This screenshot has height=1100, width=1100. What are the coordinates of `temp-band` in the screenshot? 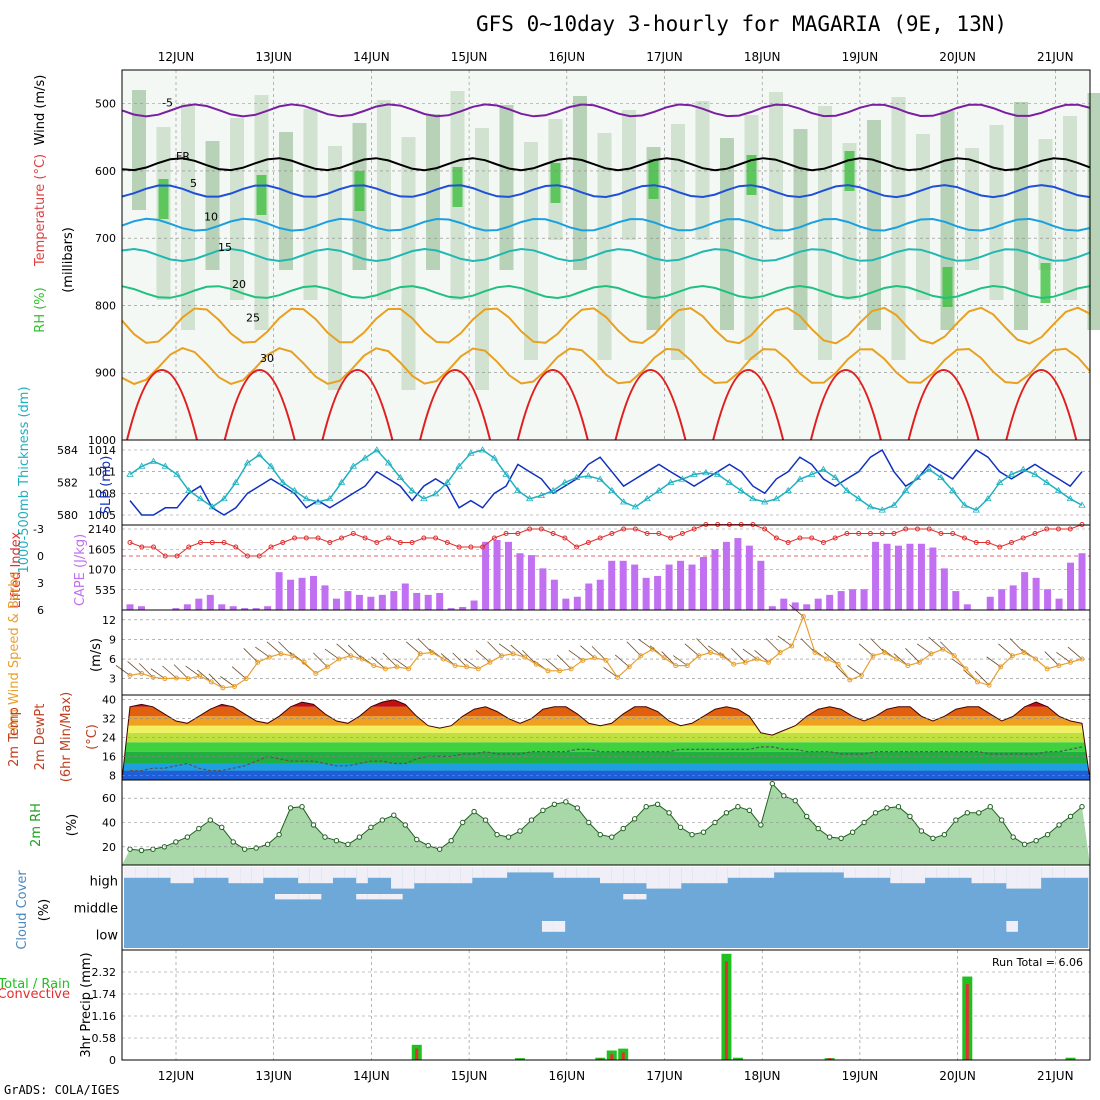 It's located at (606, 699).